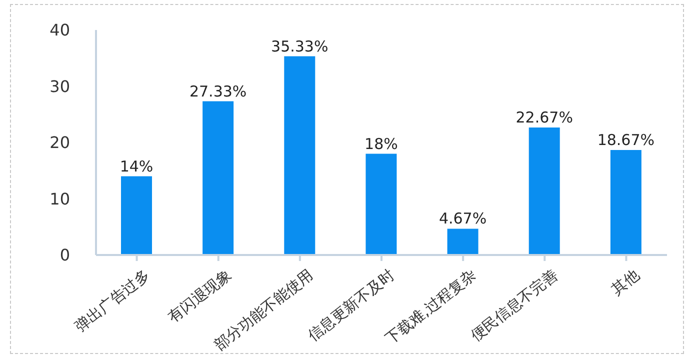 This screenshot has height=359, width=695. Describe the element at coordinates (625, 282) in the screenshot. I see `x-tick-label: 其他` at that location.